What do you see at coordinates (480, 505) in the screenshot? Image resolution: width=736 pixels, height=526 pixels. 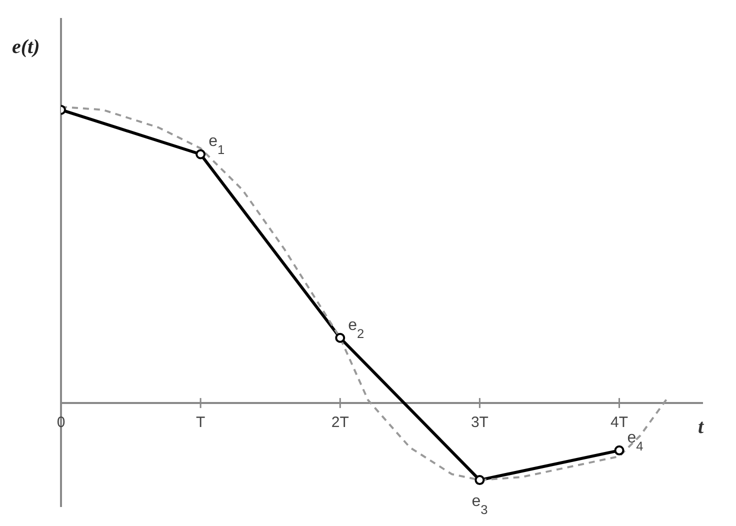 I see `annotation: e$_{3}$` at bounding box center [480, 505].